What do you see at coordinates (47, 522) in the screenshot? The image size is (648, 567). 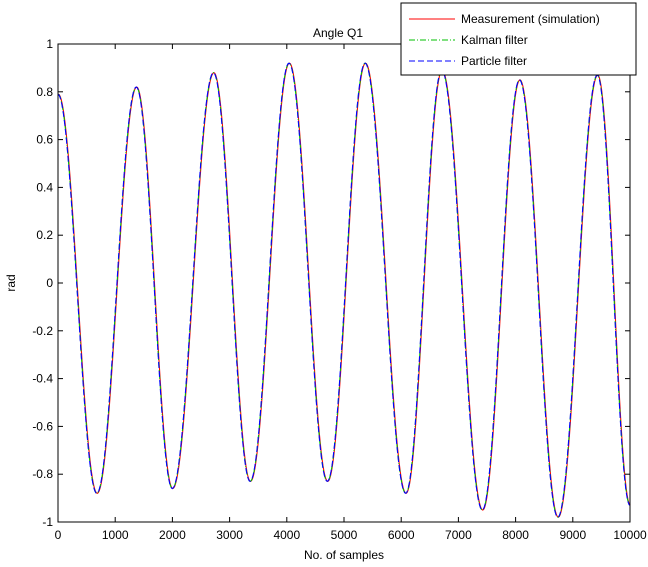 I see `y-tick-label: -1` at bounding box center [47, 522].